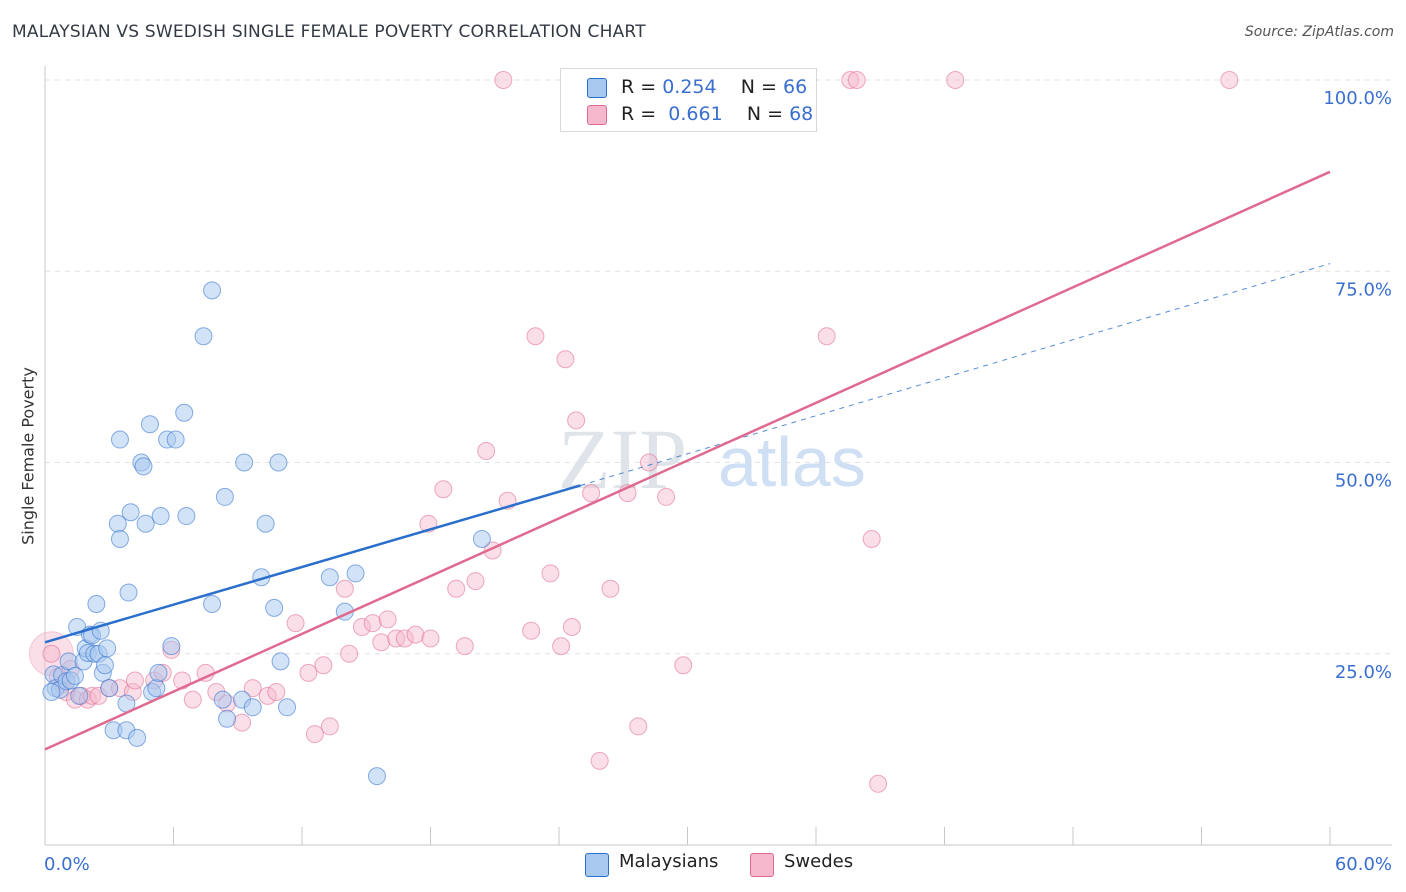  Describe the element at coordinates (597, 865) in the screenshot. I see `legend-swatch-malaysians` at that location.